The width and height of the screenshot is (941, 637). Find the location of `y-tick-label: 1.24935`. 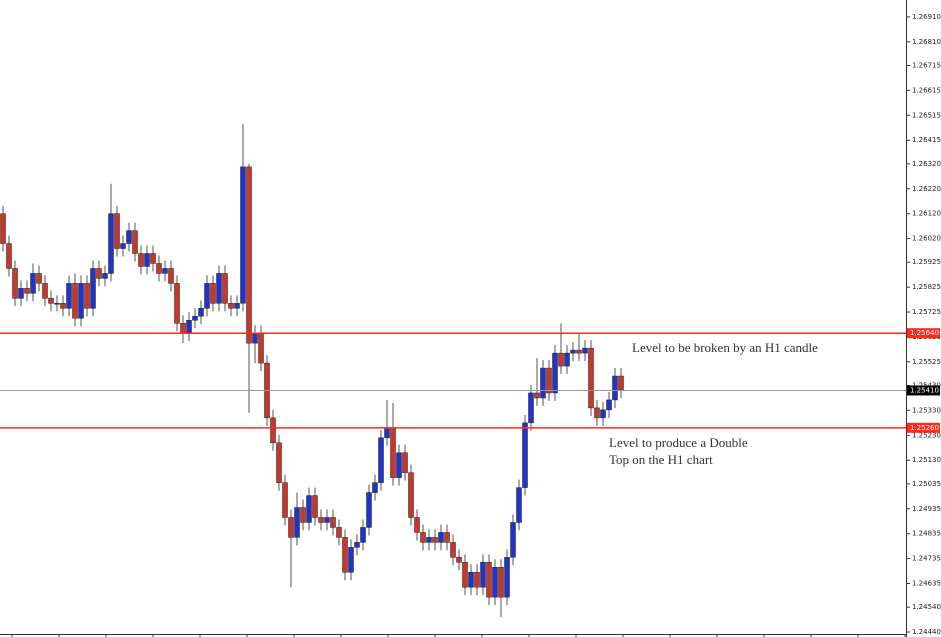

y-tick-label: 1.24935 is located at coordinates (926, 509).